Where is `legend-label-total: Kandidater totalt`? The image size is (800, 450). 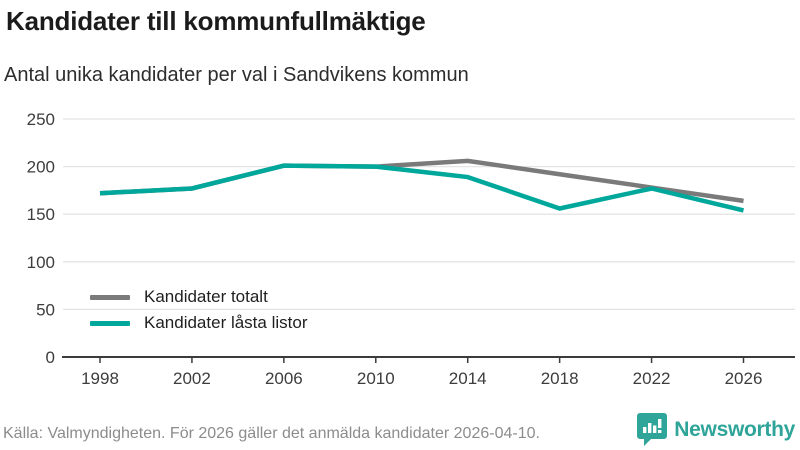 legend-label-total: Kandidater totalt is located at coordinates (206, 296).